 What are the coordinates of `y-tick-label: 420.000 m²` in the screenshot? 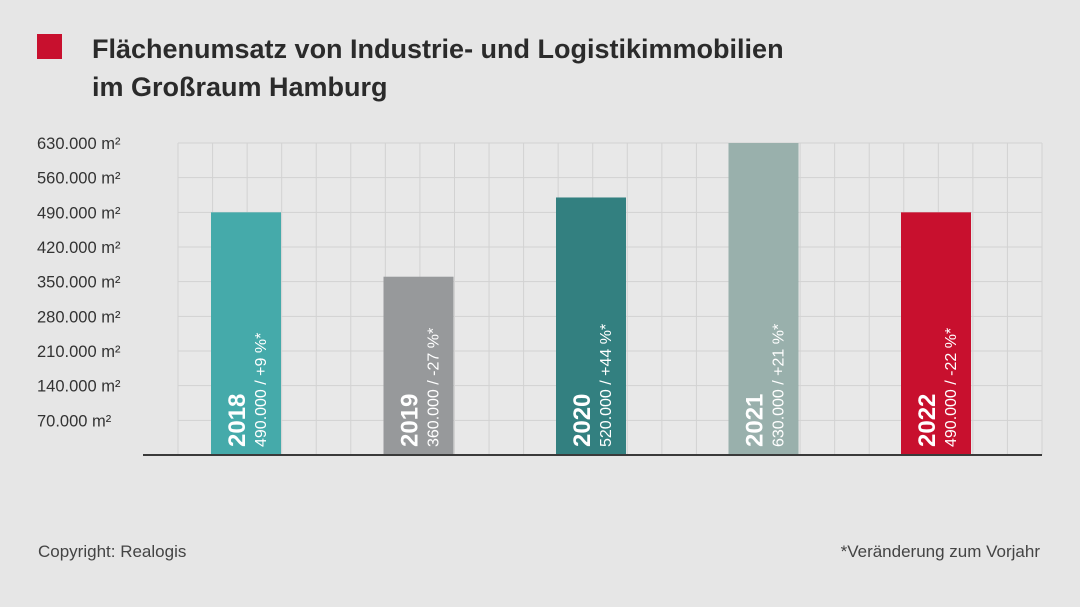 It's located at (79, 248).